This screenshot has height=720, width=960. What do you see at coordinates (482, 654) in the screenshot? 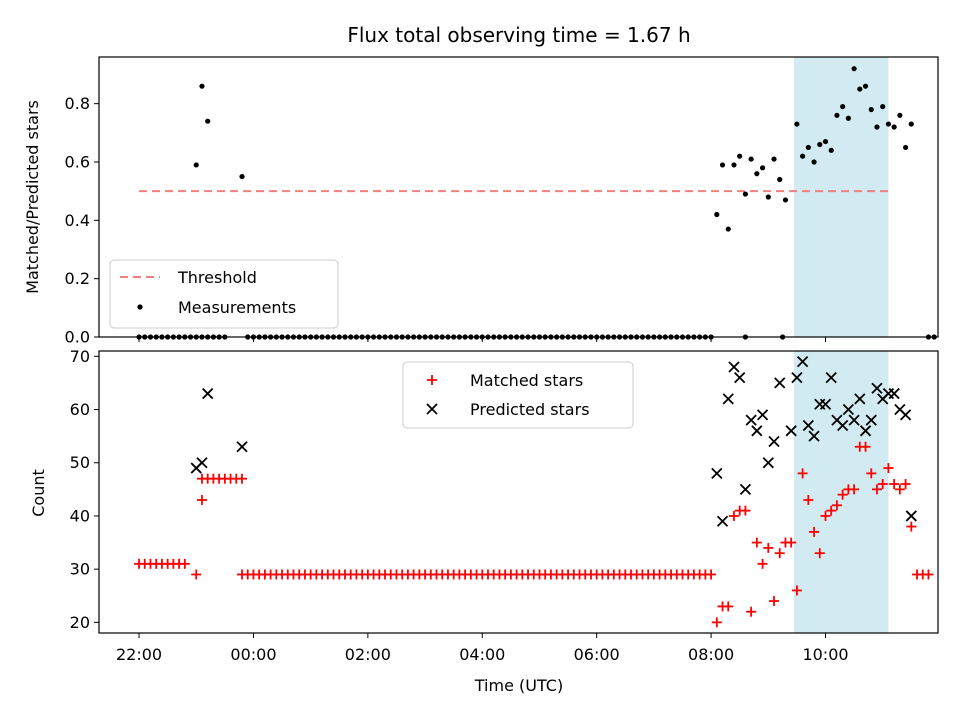
I see `x-tick-label: 04:00` at bounding box center [482, 654].